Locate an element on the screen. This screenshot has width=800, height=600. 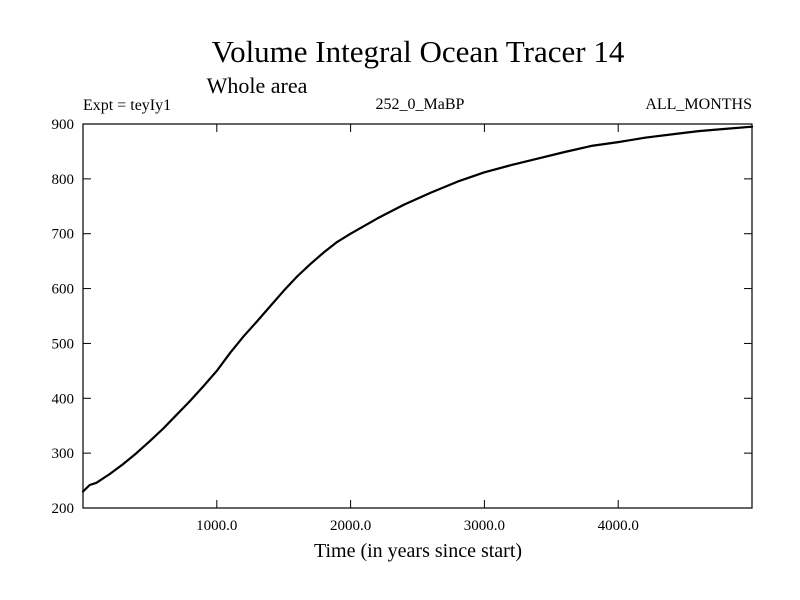
chart-subtitle: Whole area is located at coordinates (257, 85).